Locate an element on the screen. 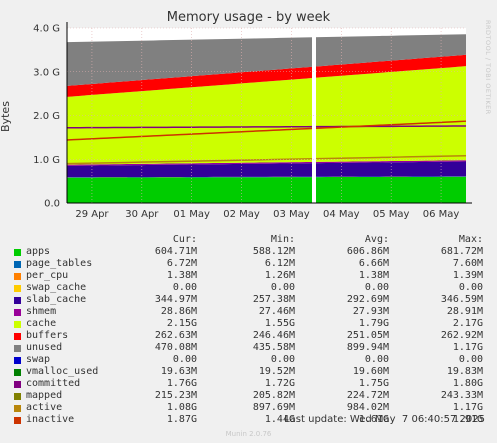 The image size is (497, 443). legend-row-shmem: shmem 28.86M 27.46M 27.93M 28.91M is located at coordinates (252, 312).